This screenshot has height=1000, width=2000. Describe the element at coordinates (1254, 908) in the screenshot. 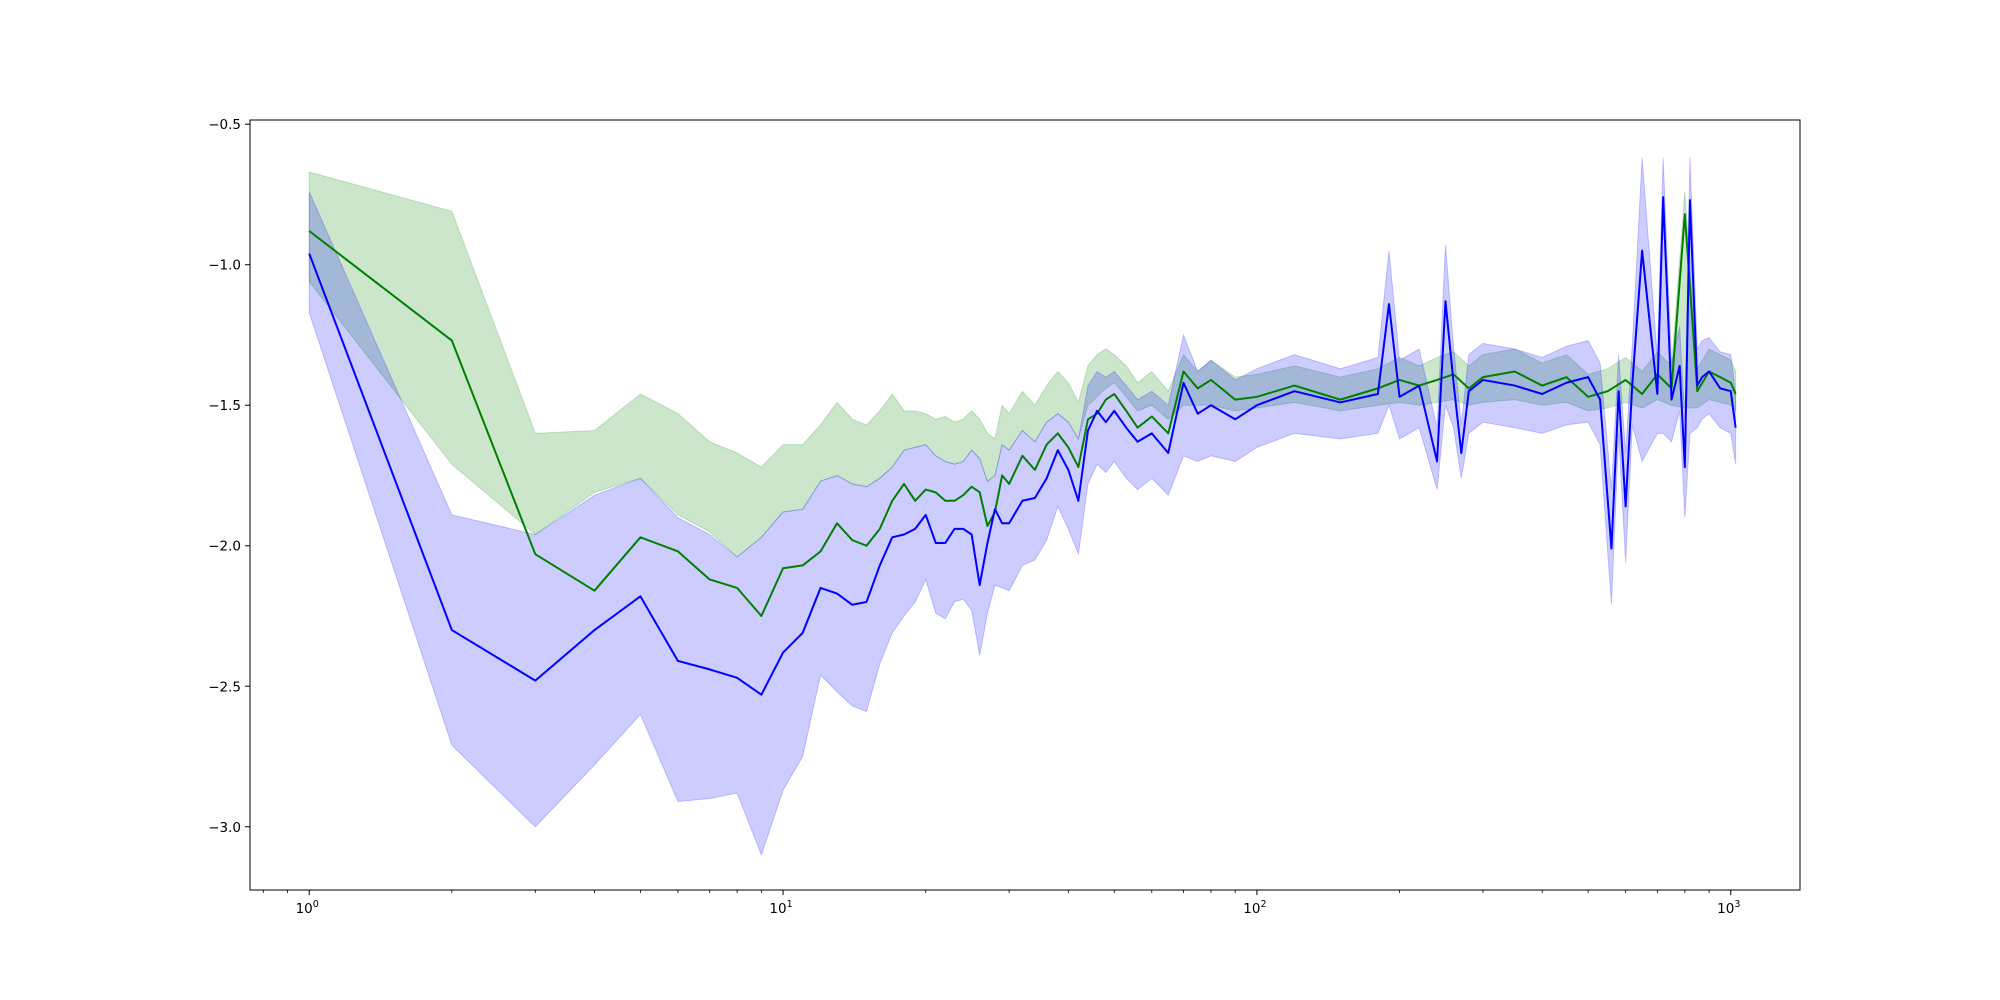

I see `x-tick-label: 10²` at that location.